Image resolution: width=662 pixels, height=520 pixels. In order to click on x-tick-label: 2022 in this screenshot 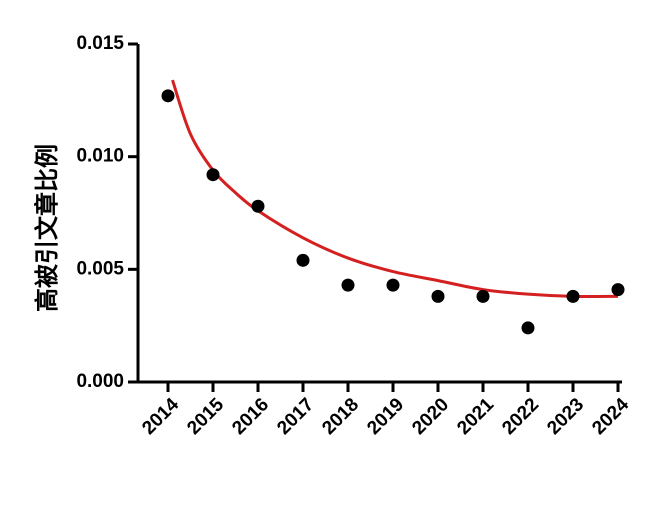, I will do `click(520, 416)`.